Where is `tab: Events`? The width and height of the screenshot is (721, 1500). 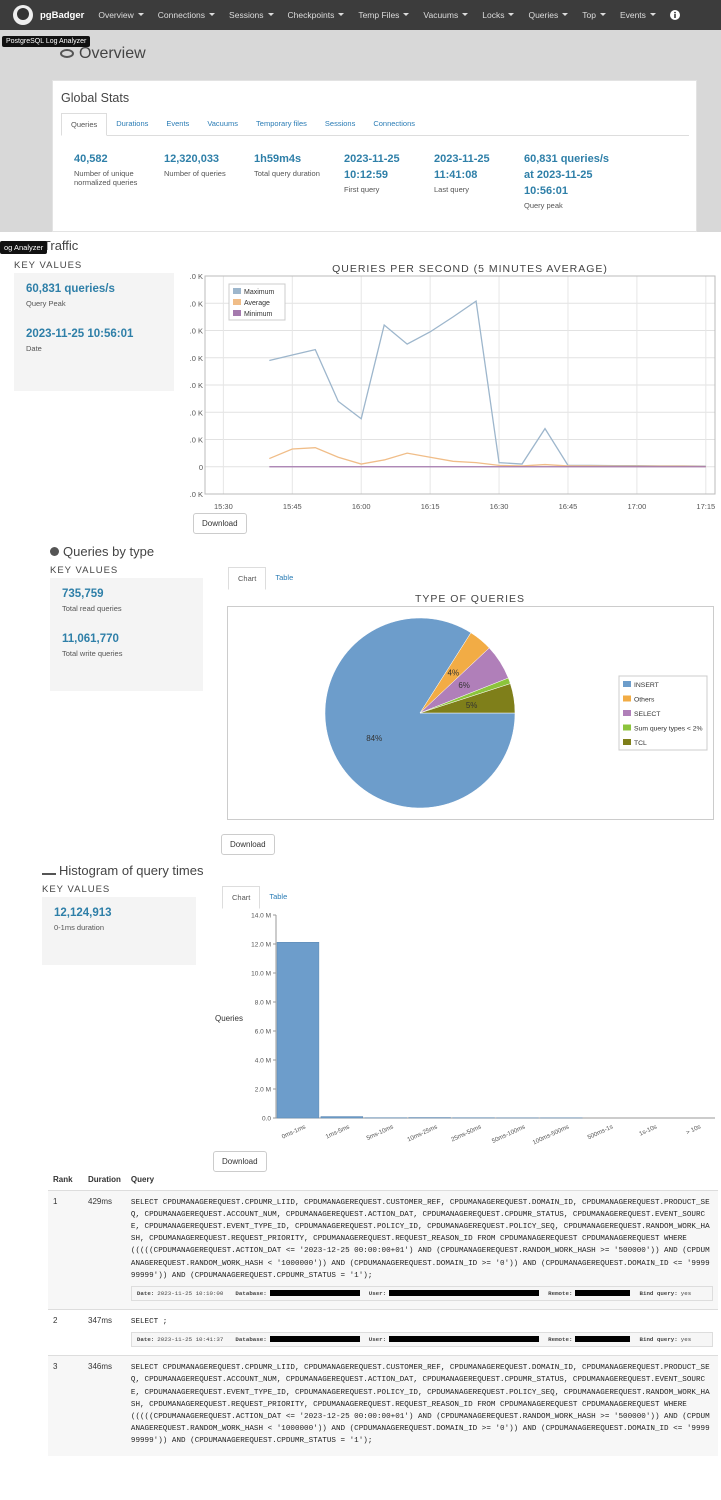 tab: Events is located at coordinates (178, 123).